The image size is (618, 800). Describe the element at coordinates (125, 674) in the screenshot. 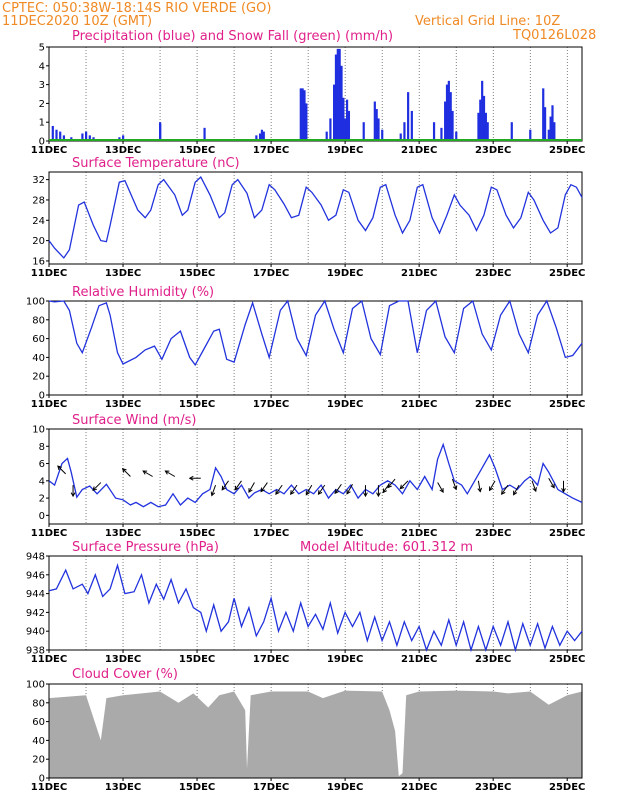

I see `panel-title: Cloud Cover (%)` at that location.